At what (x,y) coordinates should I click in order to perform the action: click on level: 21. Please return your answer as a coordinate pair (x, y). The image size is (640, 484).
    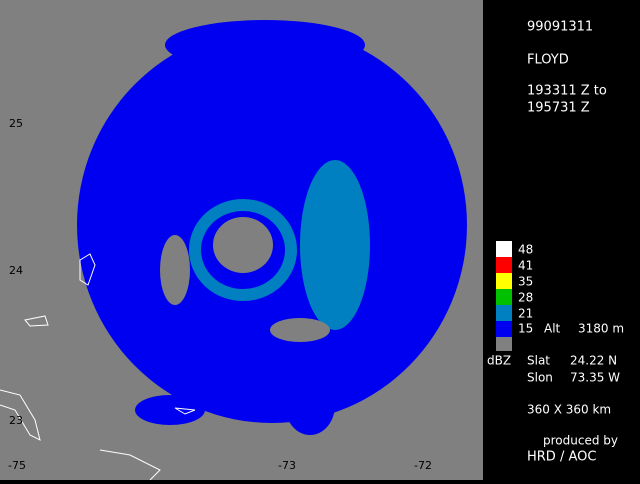
    Looking at the image, I should click on (525, 314).